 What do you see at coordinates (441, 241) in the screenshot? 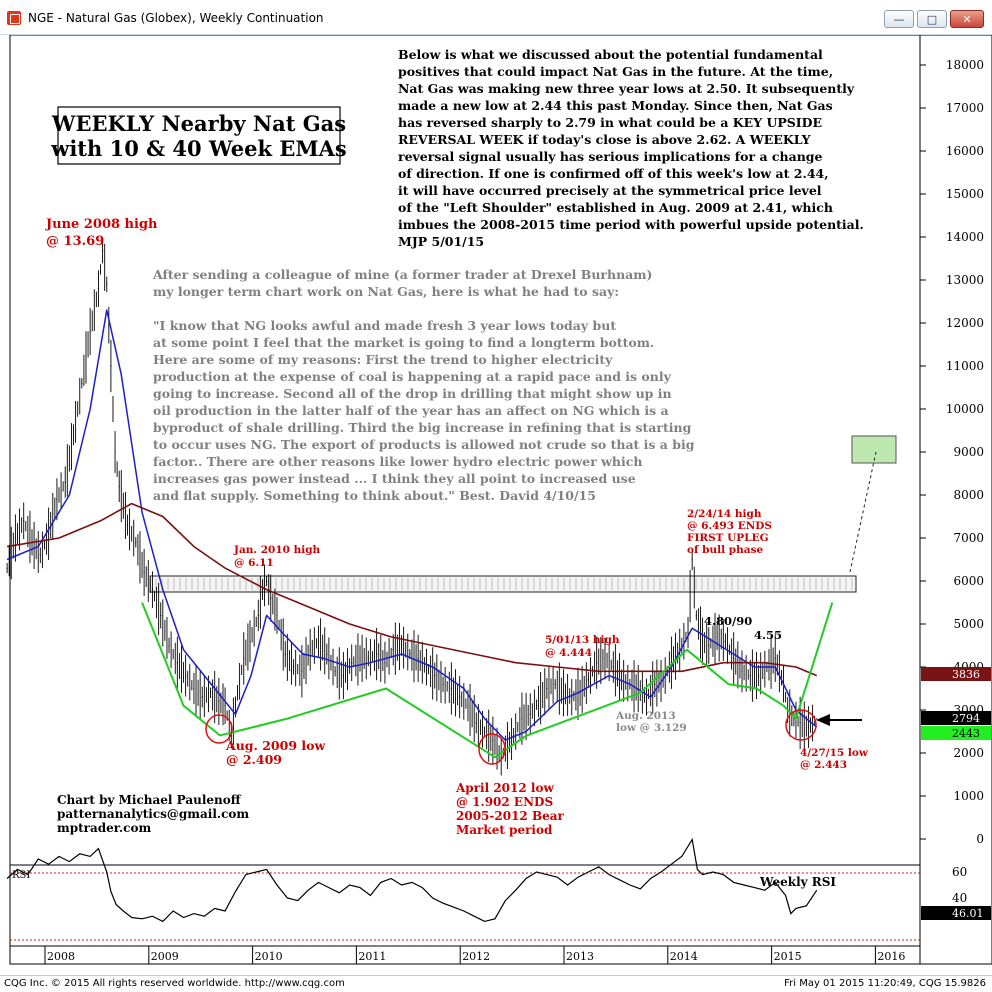
I see `top-commentary-line: MJP 5/01/15` at bounding box center [441, 241].